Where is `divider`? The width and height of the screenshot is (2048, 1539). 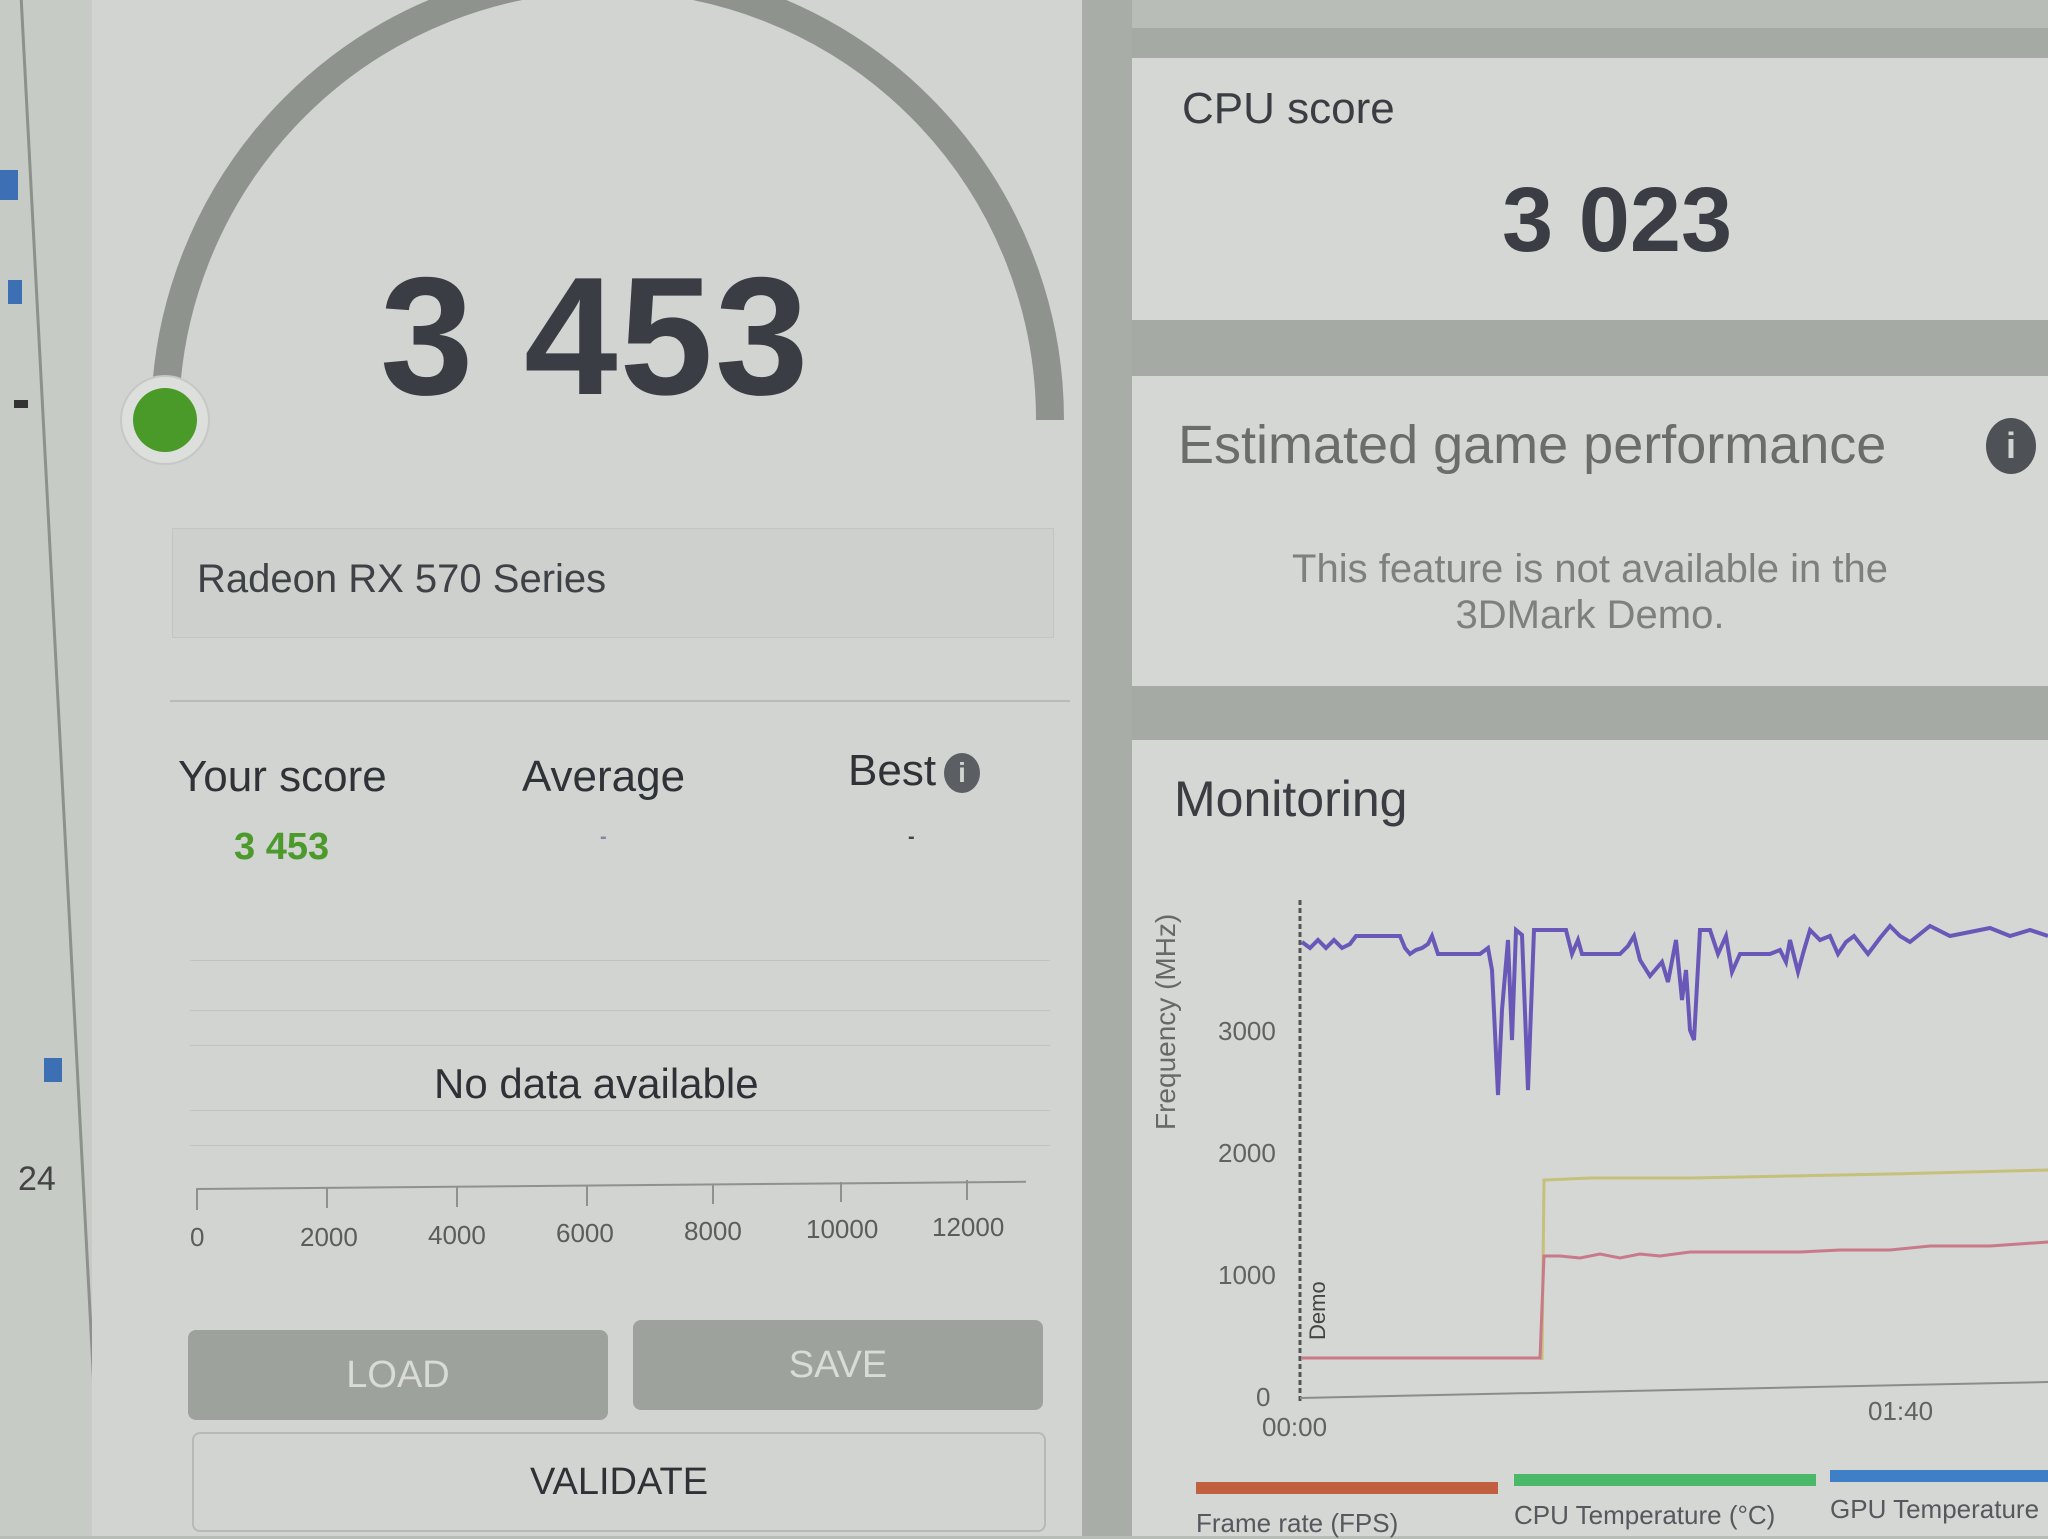 divider is located at coordinates (620, 701).